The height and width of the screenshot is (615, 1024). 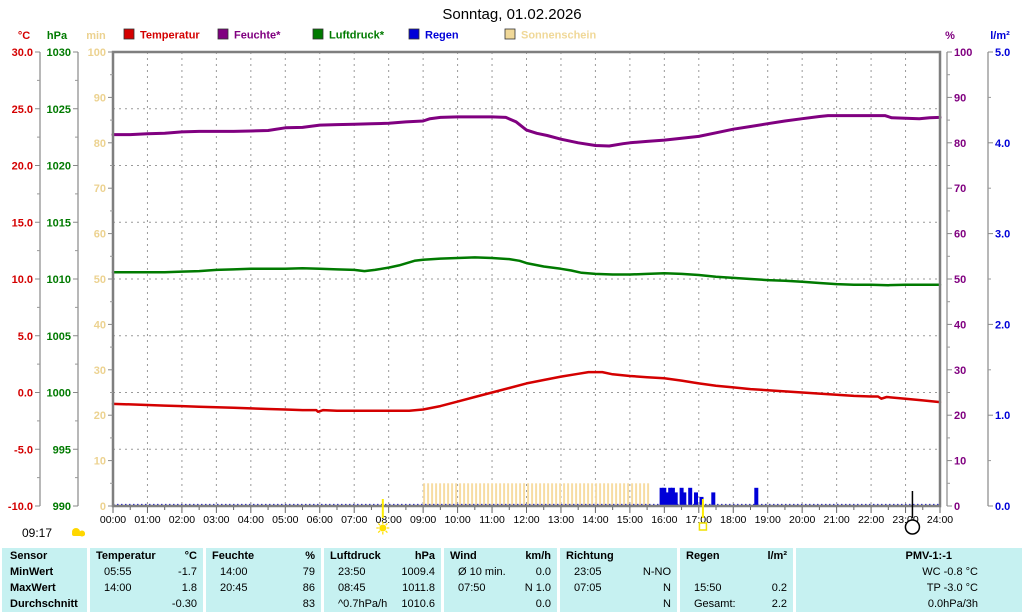 What do you see at coordinates (100, 144) in the screenshot?
I see `sunshine-tick-label: 80` at bounding box center [100, 144].